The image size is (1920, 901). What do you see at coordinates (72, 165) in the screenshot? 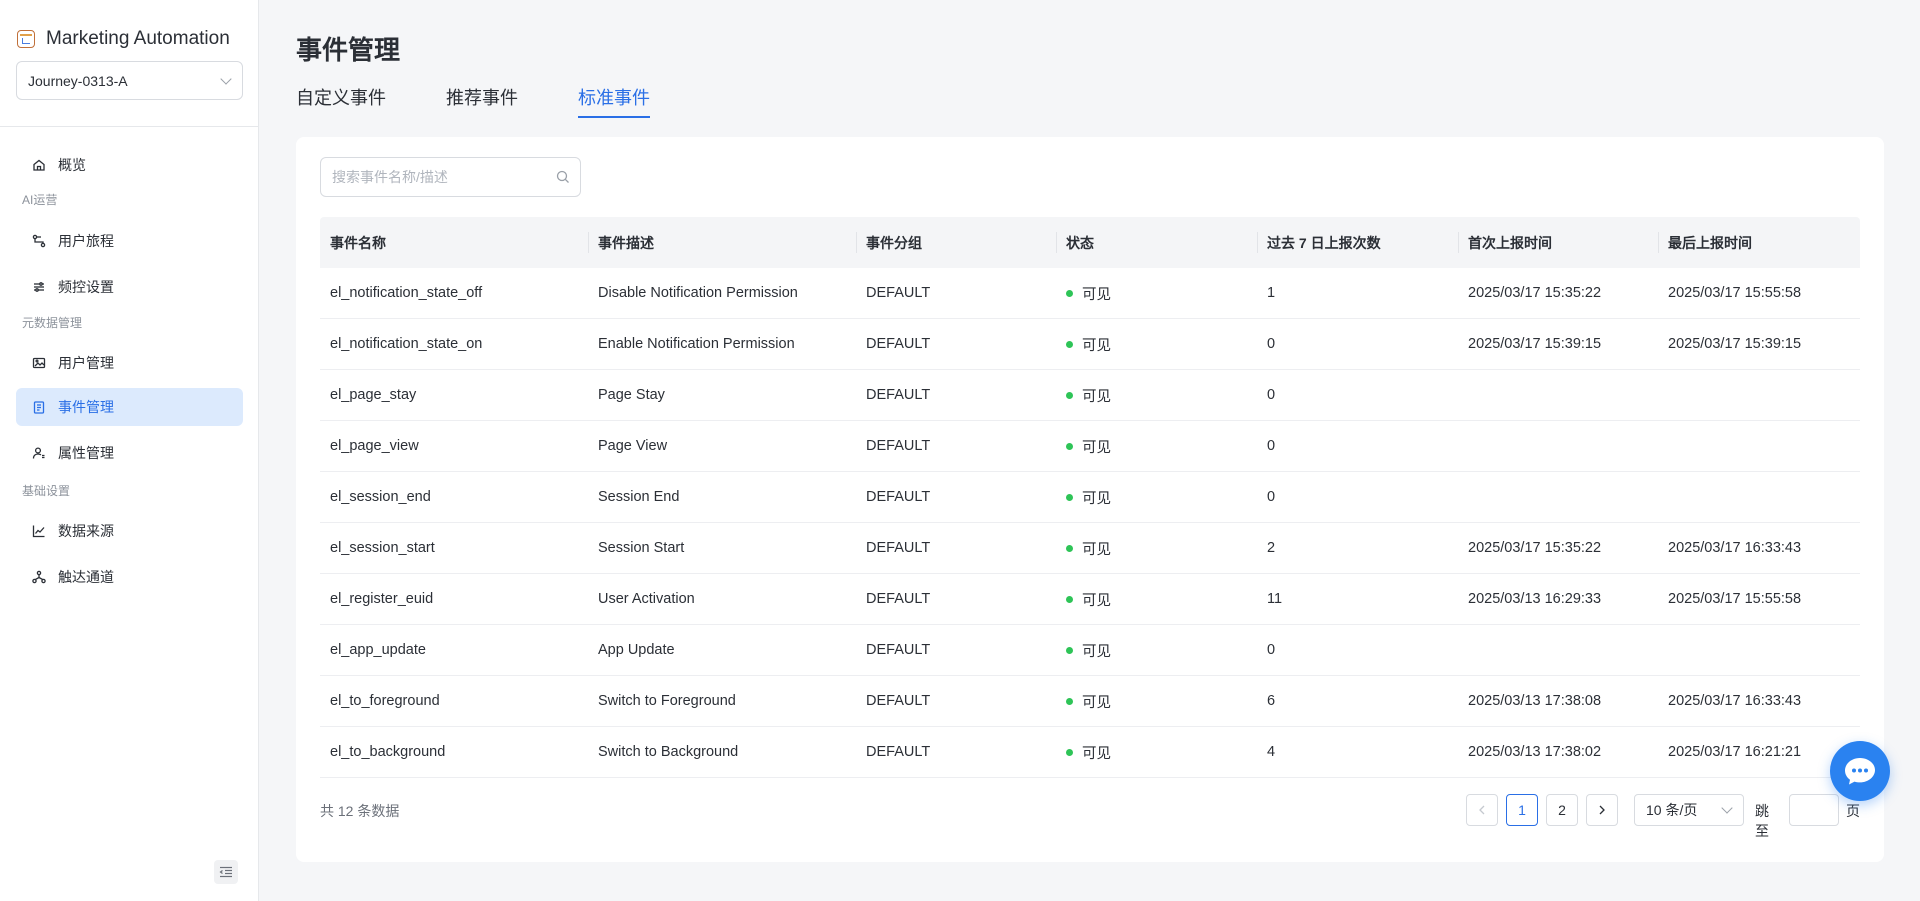
I see `sidebar-item-label: 概览` at bounding box center [72, 165].